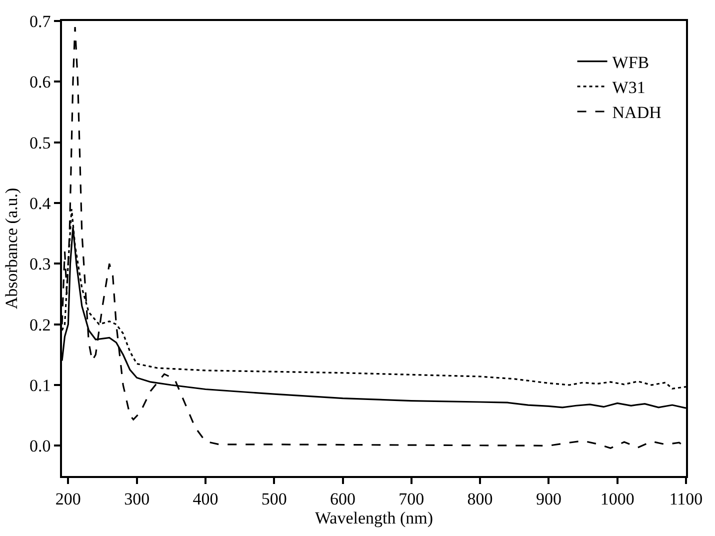 The height and width of the screenshot is (536, 715). I want to click on y-tick-label: 0.4, so click(40, 203).